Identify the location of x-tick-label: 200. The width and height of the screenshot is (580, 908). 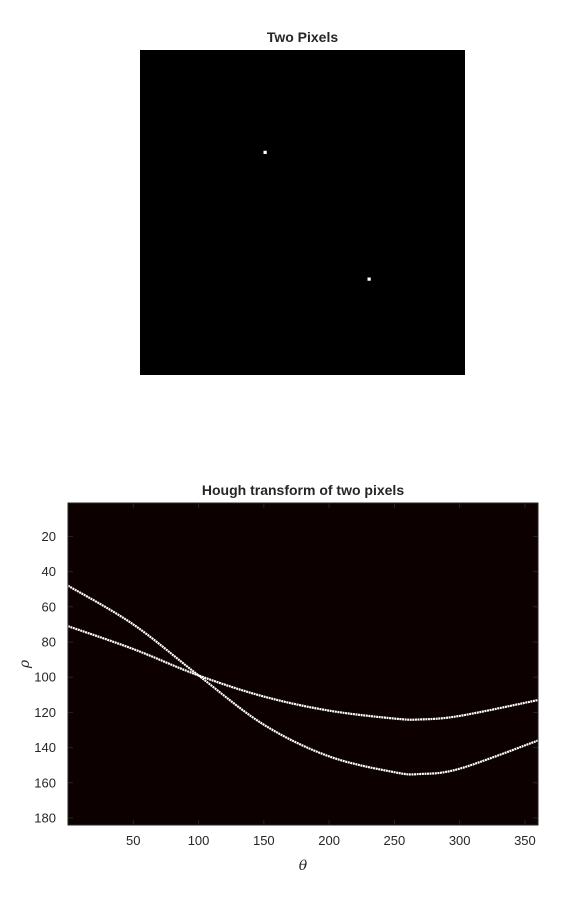
(329, 840).